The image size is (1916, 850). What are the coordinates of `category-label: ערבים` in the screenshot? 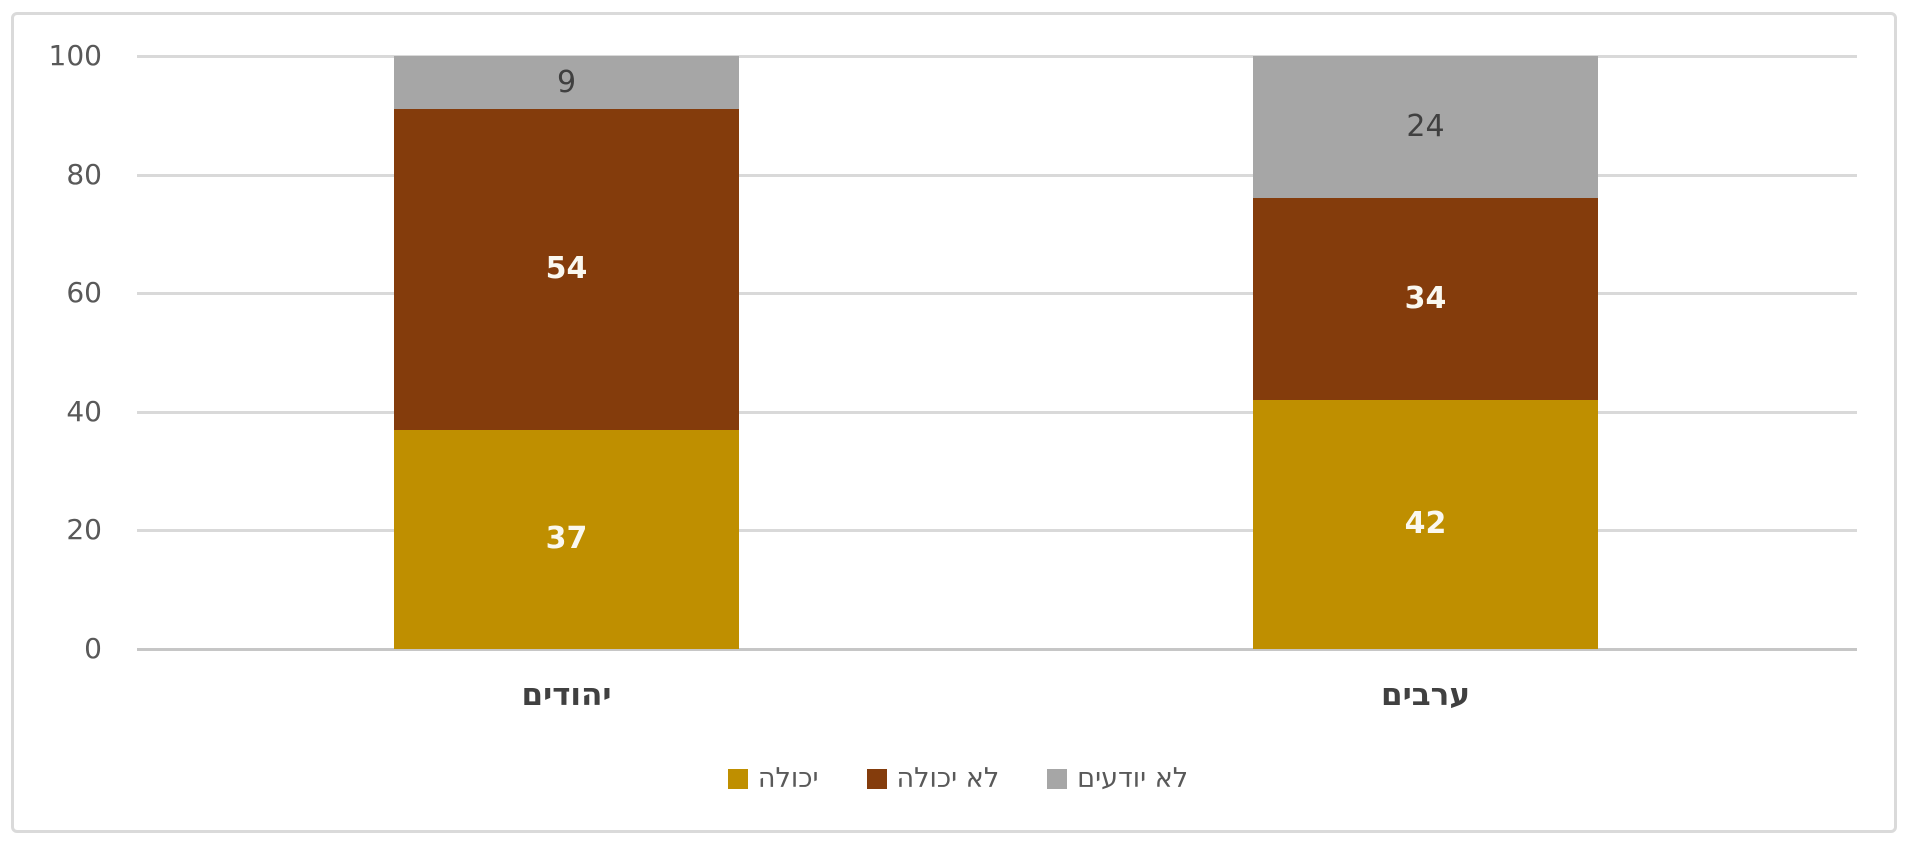 It's located at (1425, 695).